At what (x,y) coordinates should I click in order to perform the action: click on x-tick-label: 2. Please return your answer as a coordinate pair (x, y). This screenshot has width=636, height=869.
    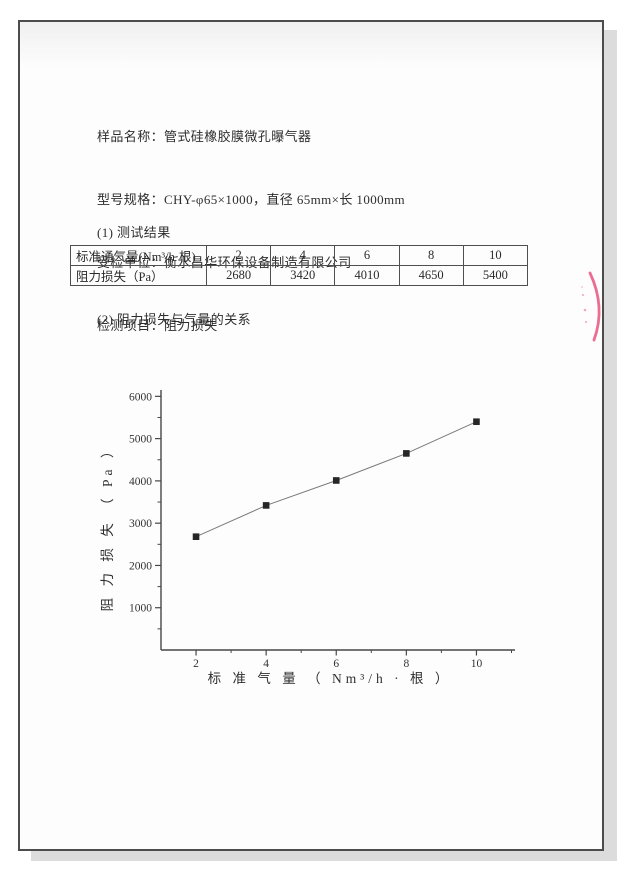
    Looking at the image, I should click on (196, 664).